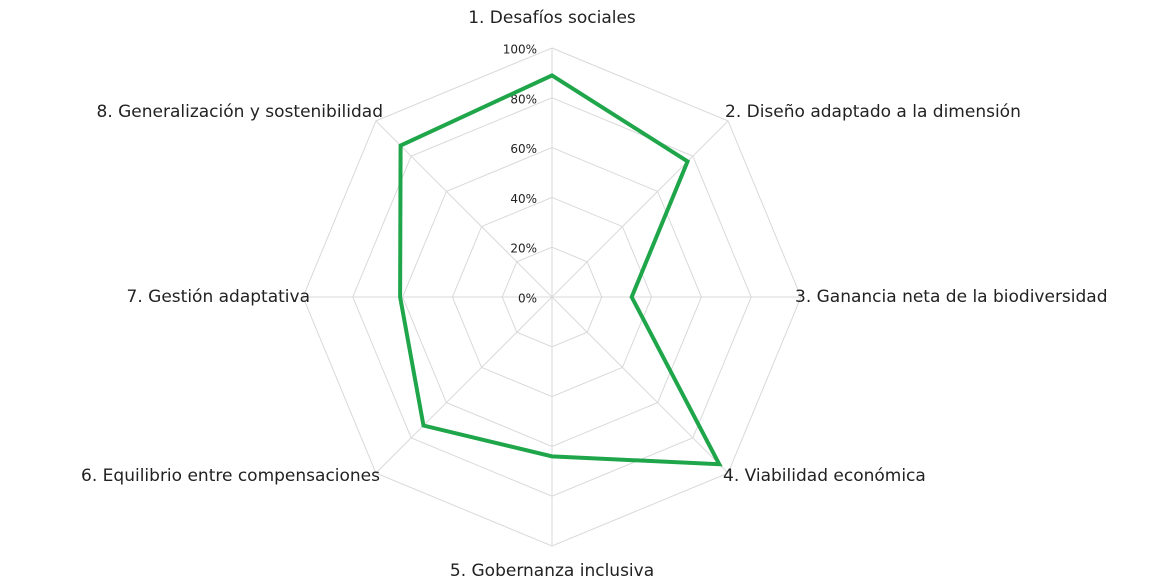 The image size is (1174, 581). Describe the element at coordinates (230, 476) in the screenshot. I see `category-label: 6. Equilibrio entre compensaciones` at that location.